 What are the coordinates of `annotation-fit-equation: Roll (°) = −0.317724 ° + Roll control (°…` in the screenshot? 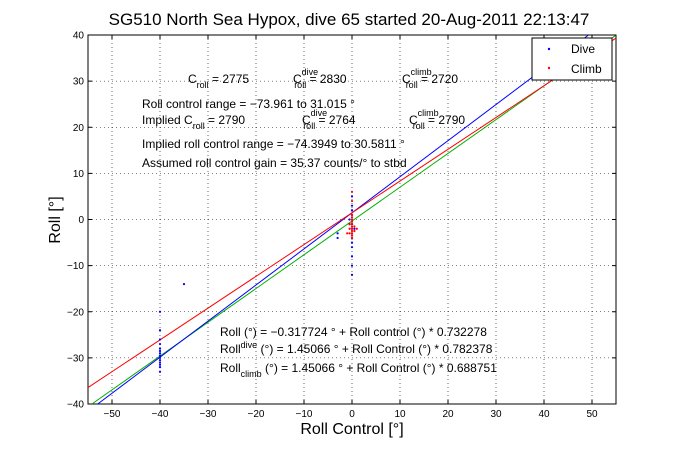 It's located at (353, 332).